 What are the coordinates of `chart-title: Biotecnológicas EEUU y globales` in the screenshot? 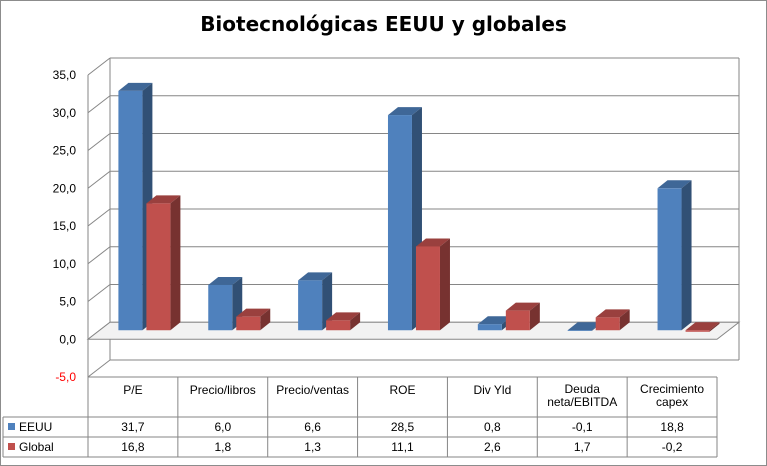 It's located at (383, 24).